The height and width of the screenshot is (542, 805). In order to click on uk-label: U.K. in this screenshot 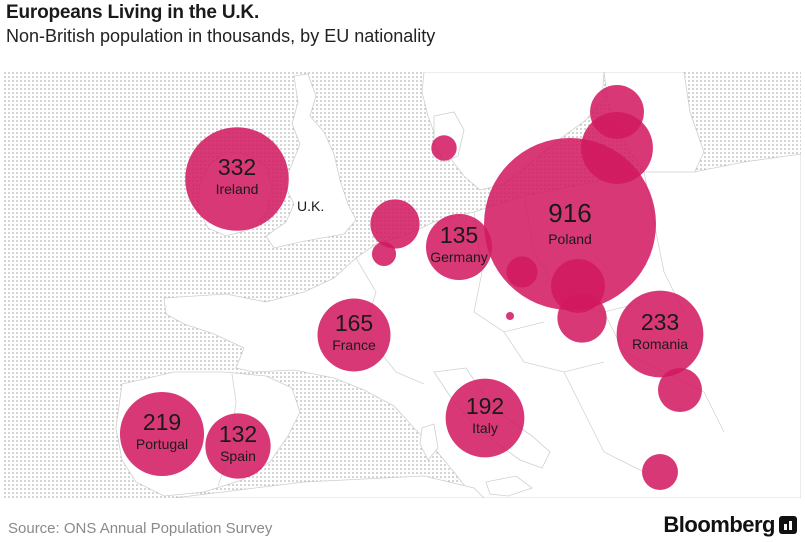, I will do `click(310, 206)`.